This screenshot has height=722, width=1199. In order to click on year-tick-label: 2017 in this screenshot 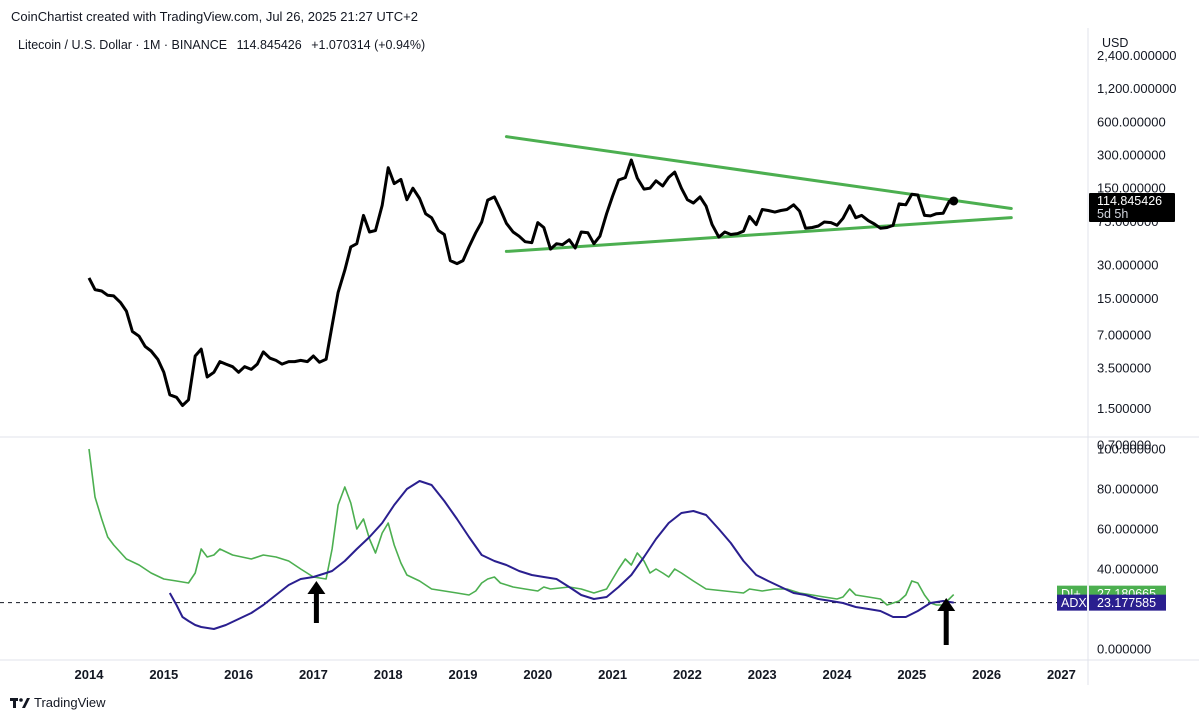, I will do `click(313, 674)`.